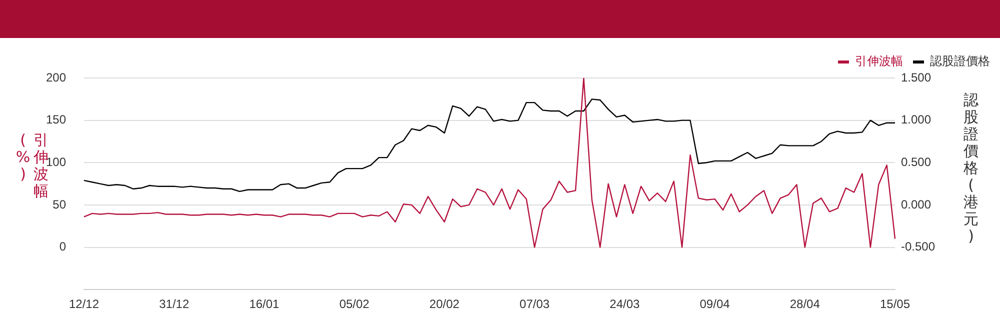 The width and height of the screenshot is (1000, 324). What do you see at coordinates (264, 304) in the screenshot?
I see `x-tick-label: 16/01` at bounding box center [264, 304].